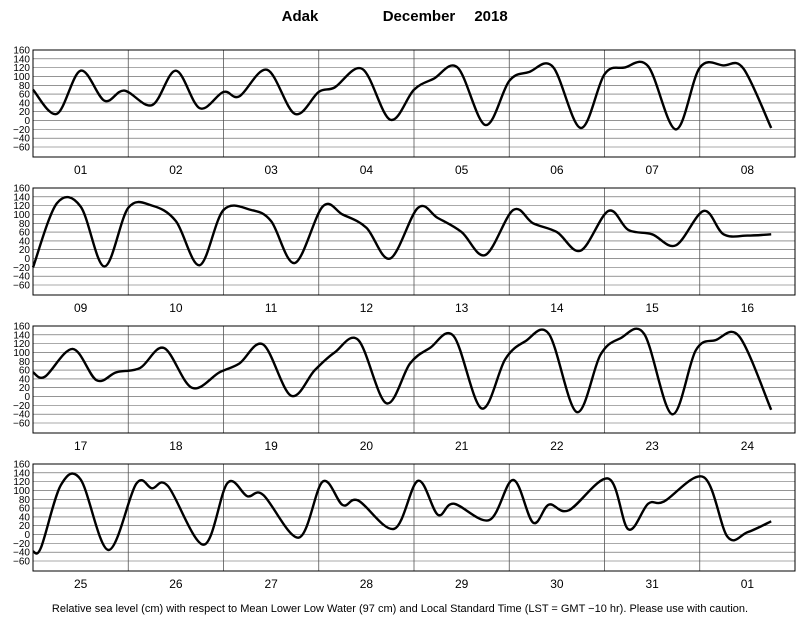  Describe the element at coordinates (557, 446) in the screenshot. I see `day-label: 22` at that location.